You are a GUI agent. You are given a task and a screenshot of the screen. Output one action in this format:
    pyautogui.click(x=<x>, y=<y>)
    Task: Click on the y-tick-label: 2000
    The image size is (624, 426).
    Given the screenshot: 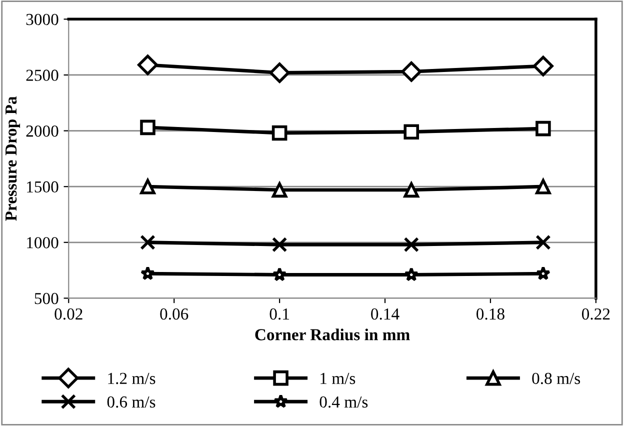 What is the action you would take?
    pyautogui.click(x=42, y=131)
    